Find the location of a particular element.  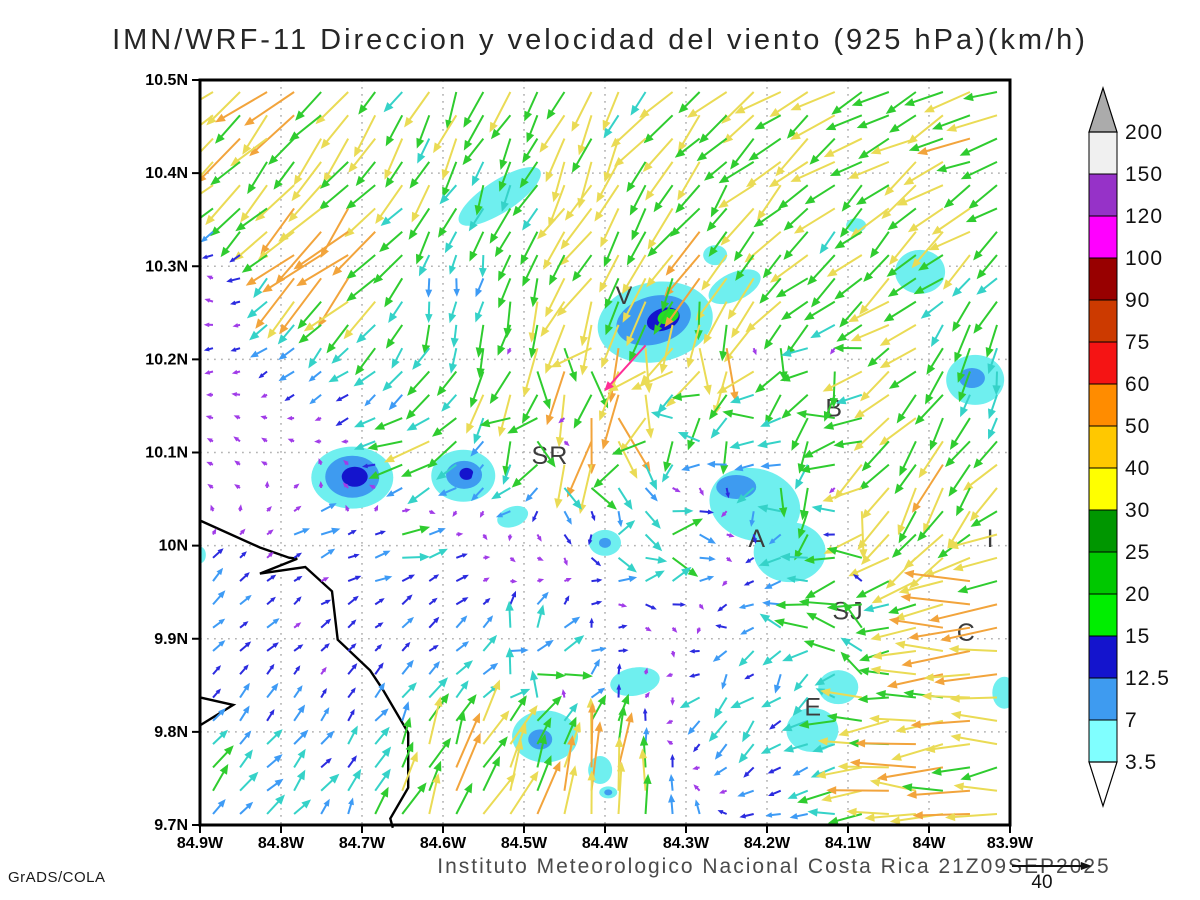

lon-tick-label: 84.7W is located at coordinates (362, 843).